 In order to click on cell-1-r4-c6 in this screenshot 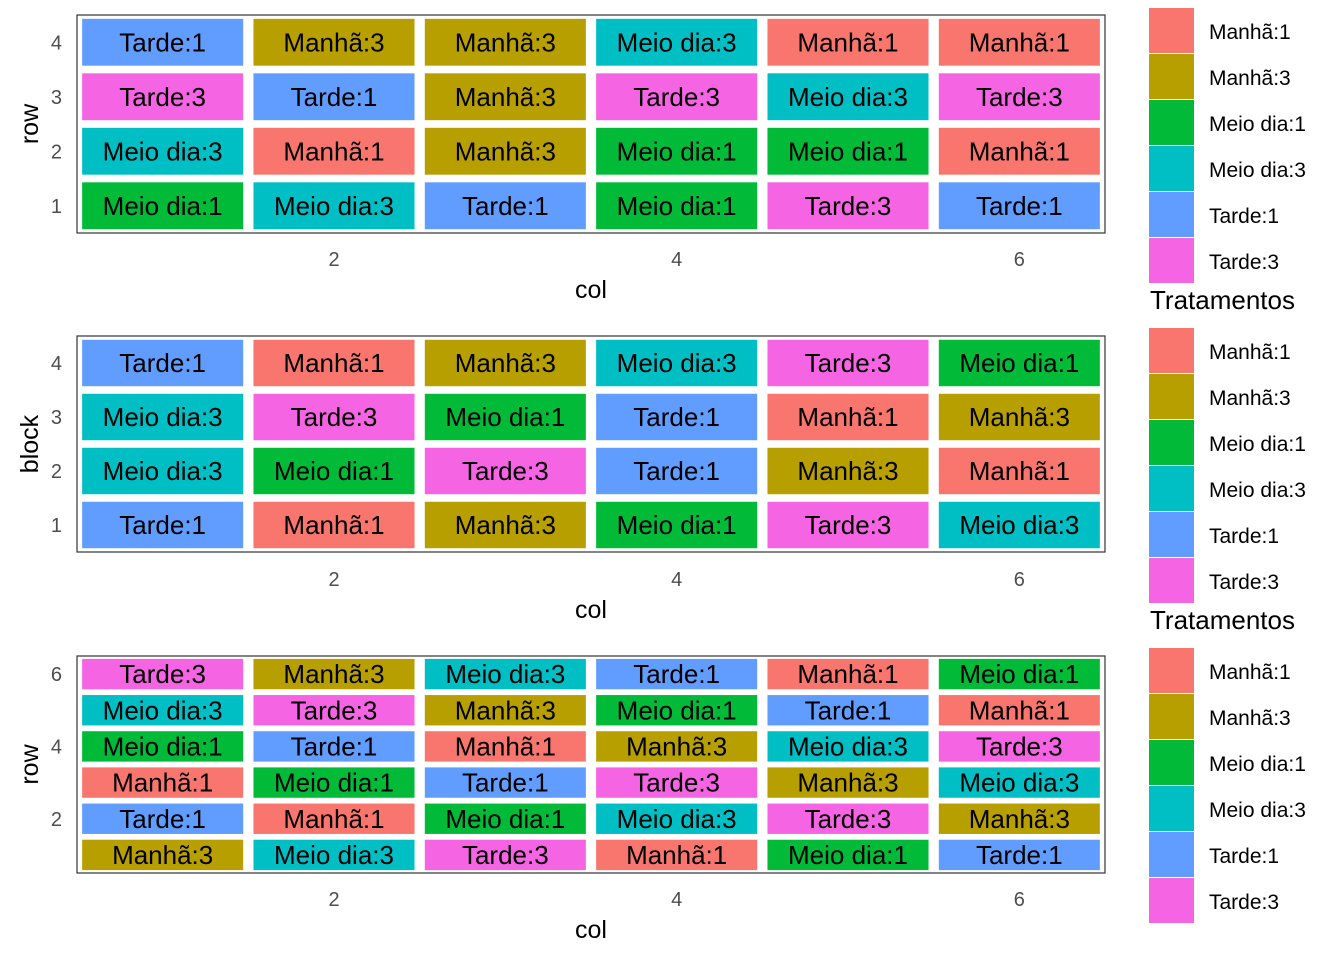, I will do `click(1019, 42)`.